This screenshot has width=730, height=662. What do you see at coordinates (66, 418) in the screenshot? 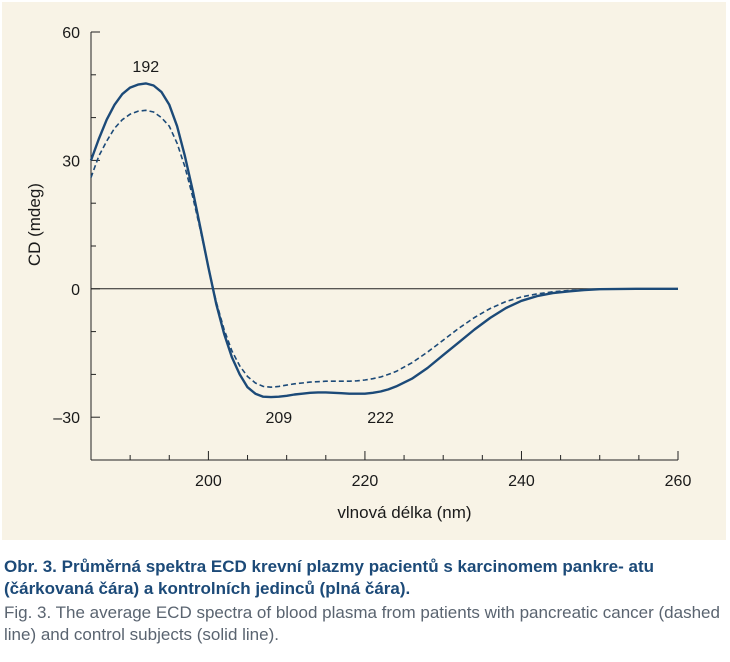
I see `y-tick-label: –30` at bounding box center [66, 418].